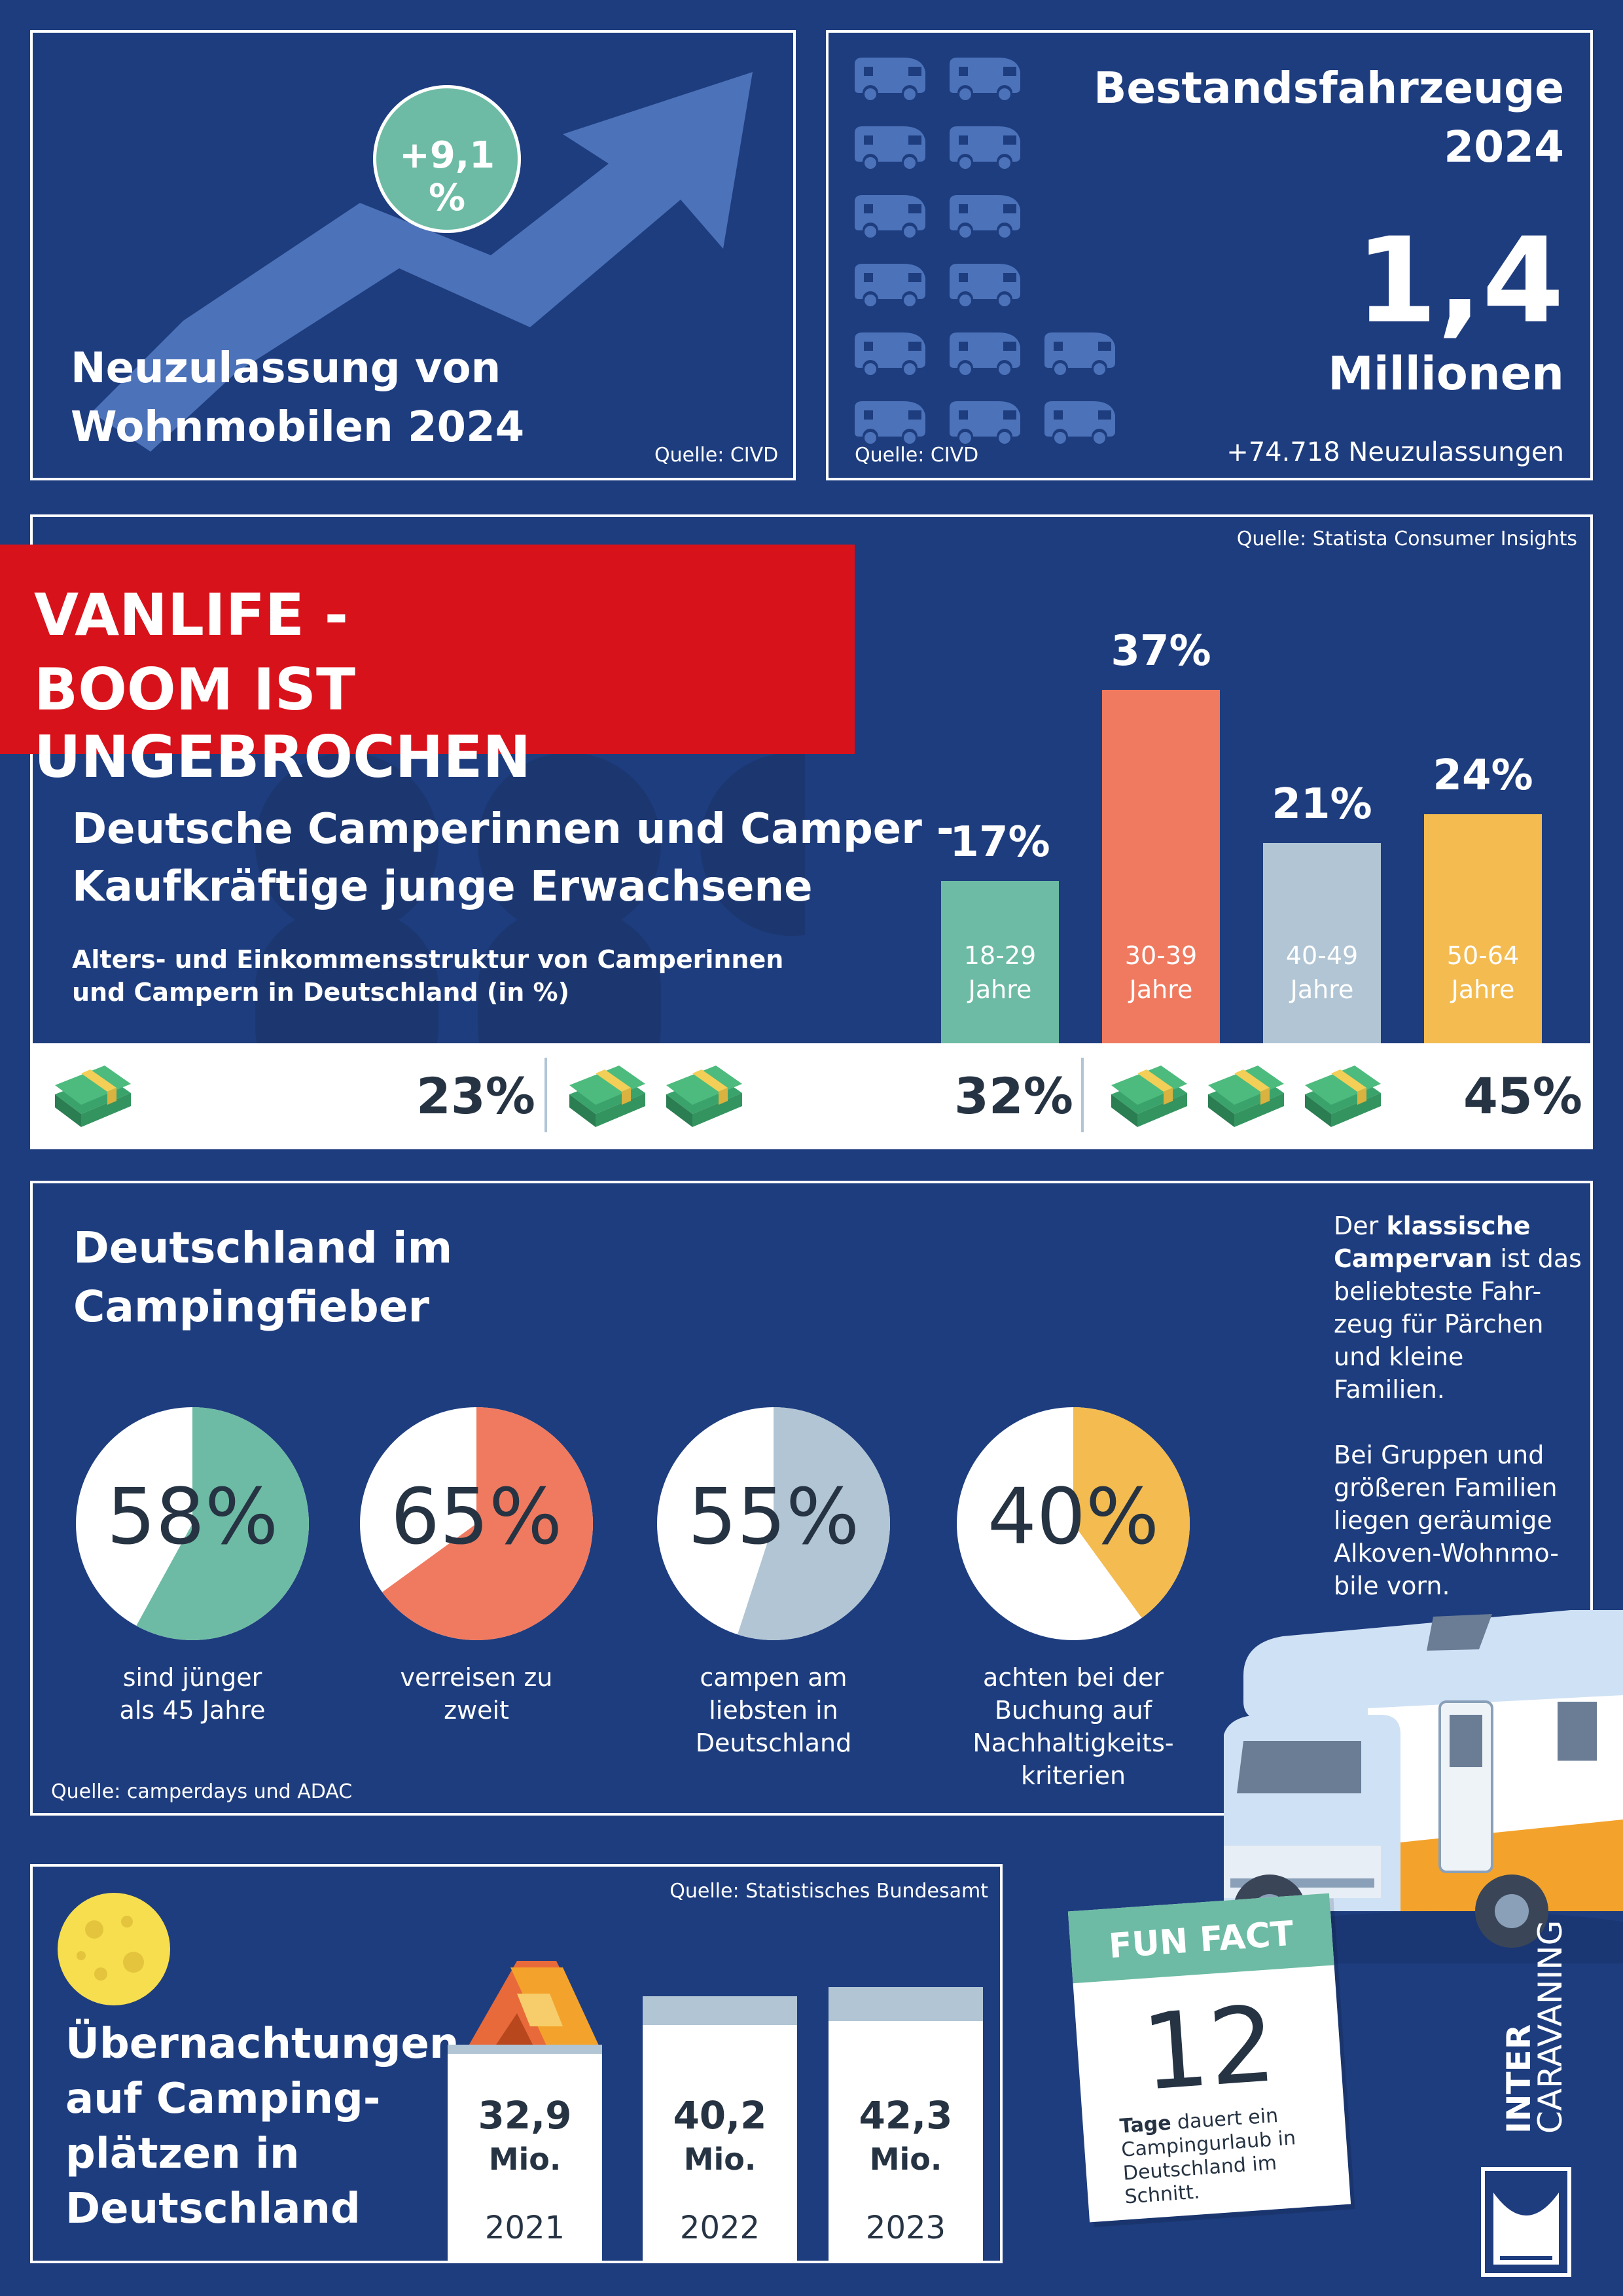 The width and height of the screenshot is (1623, 2296). I want to click on age-bar-value-label: 17%, so click(1000, 842).